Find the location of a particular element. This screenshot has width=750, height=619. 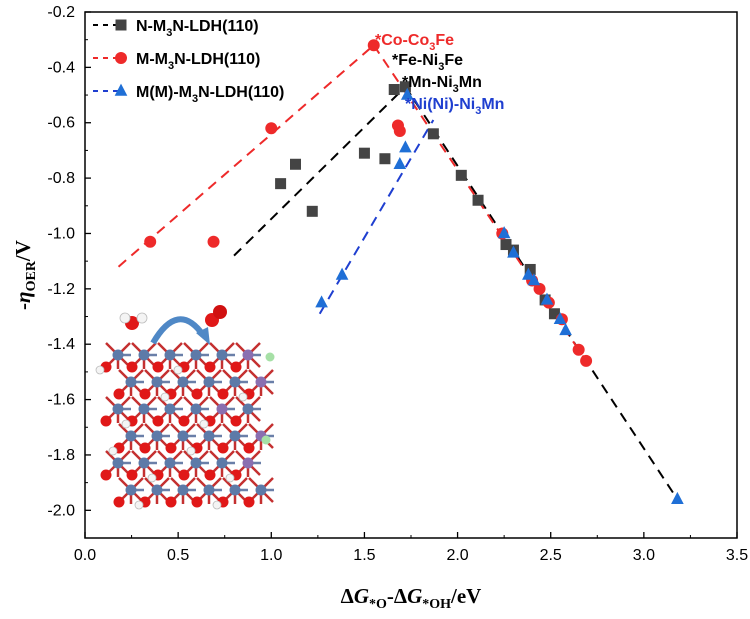

legend-label: M(M)-M3N-LDH(110) is located at coordinates (210, 94).